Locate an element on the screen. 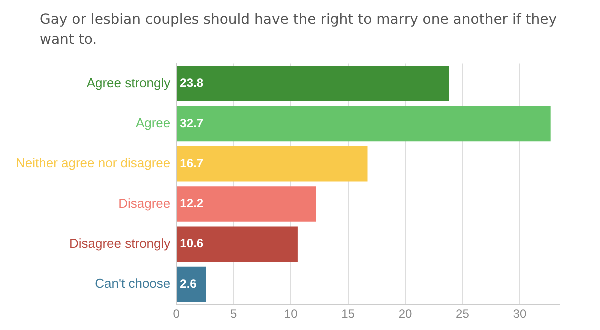 The height and width of the screenshot is (330, 600). x-tick-label: 15 is located at coordinates (349, 314).